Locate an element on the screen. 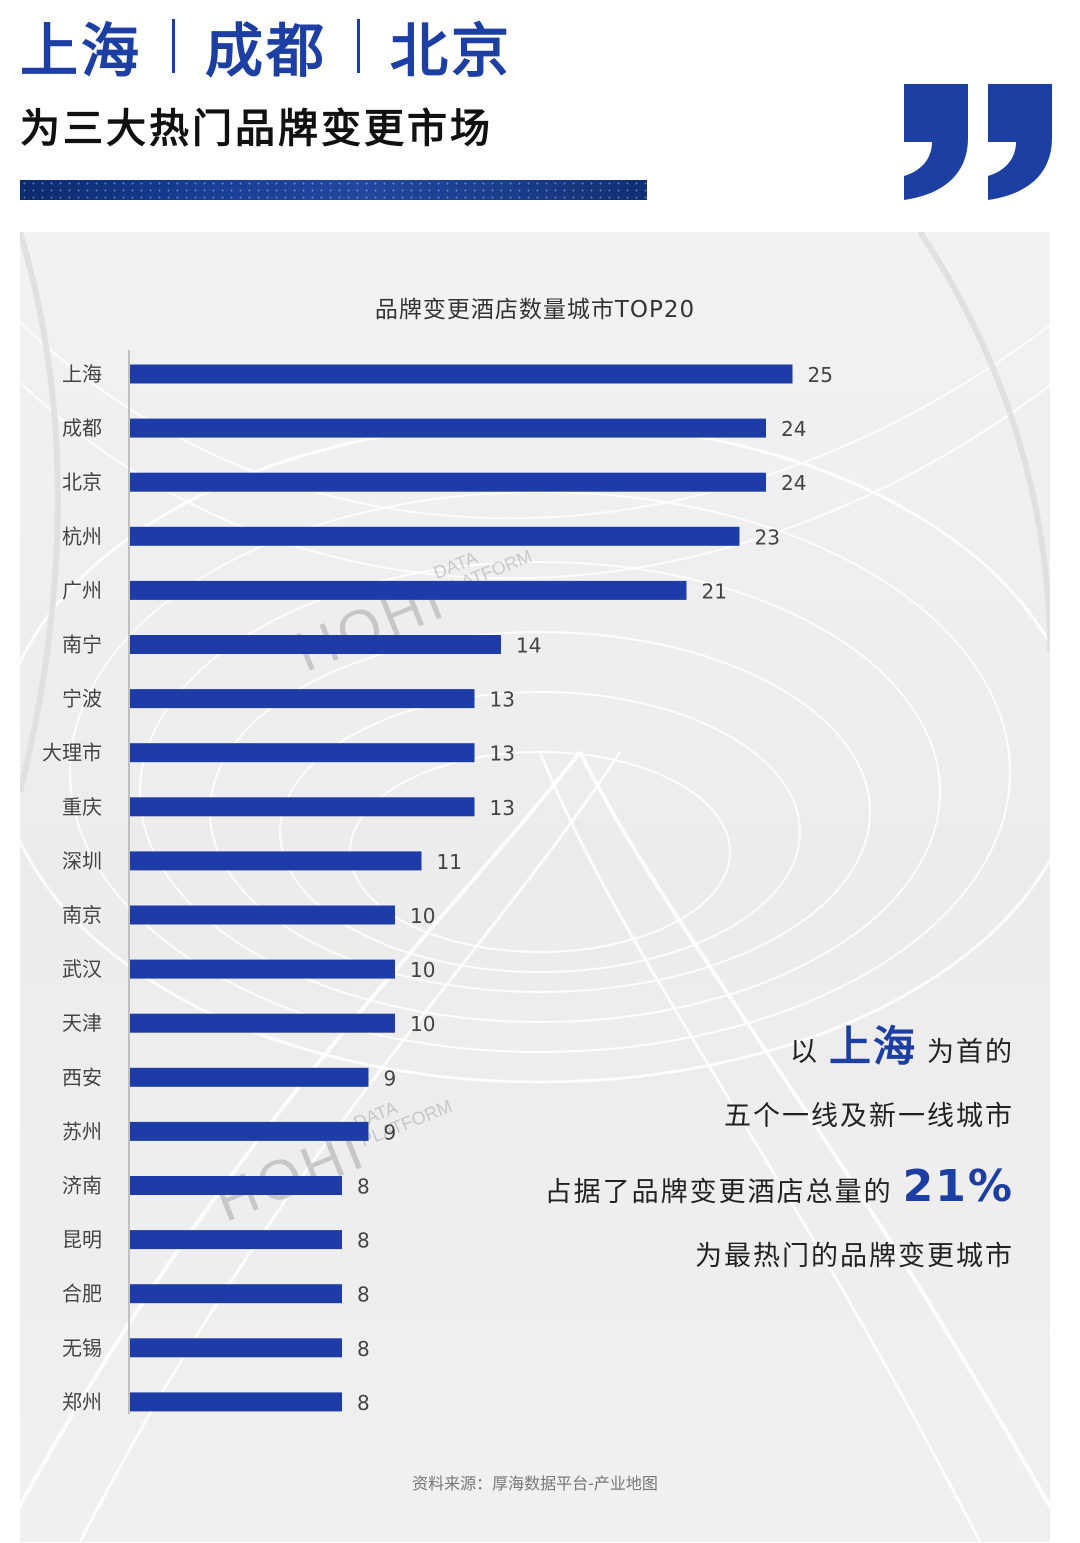  y-tick-label: 济南 is located at coordinates (82, 1186).